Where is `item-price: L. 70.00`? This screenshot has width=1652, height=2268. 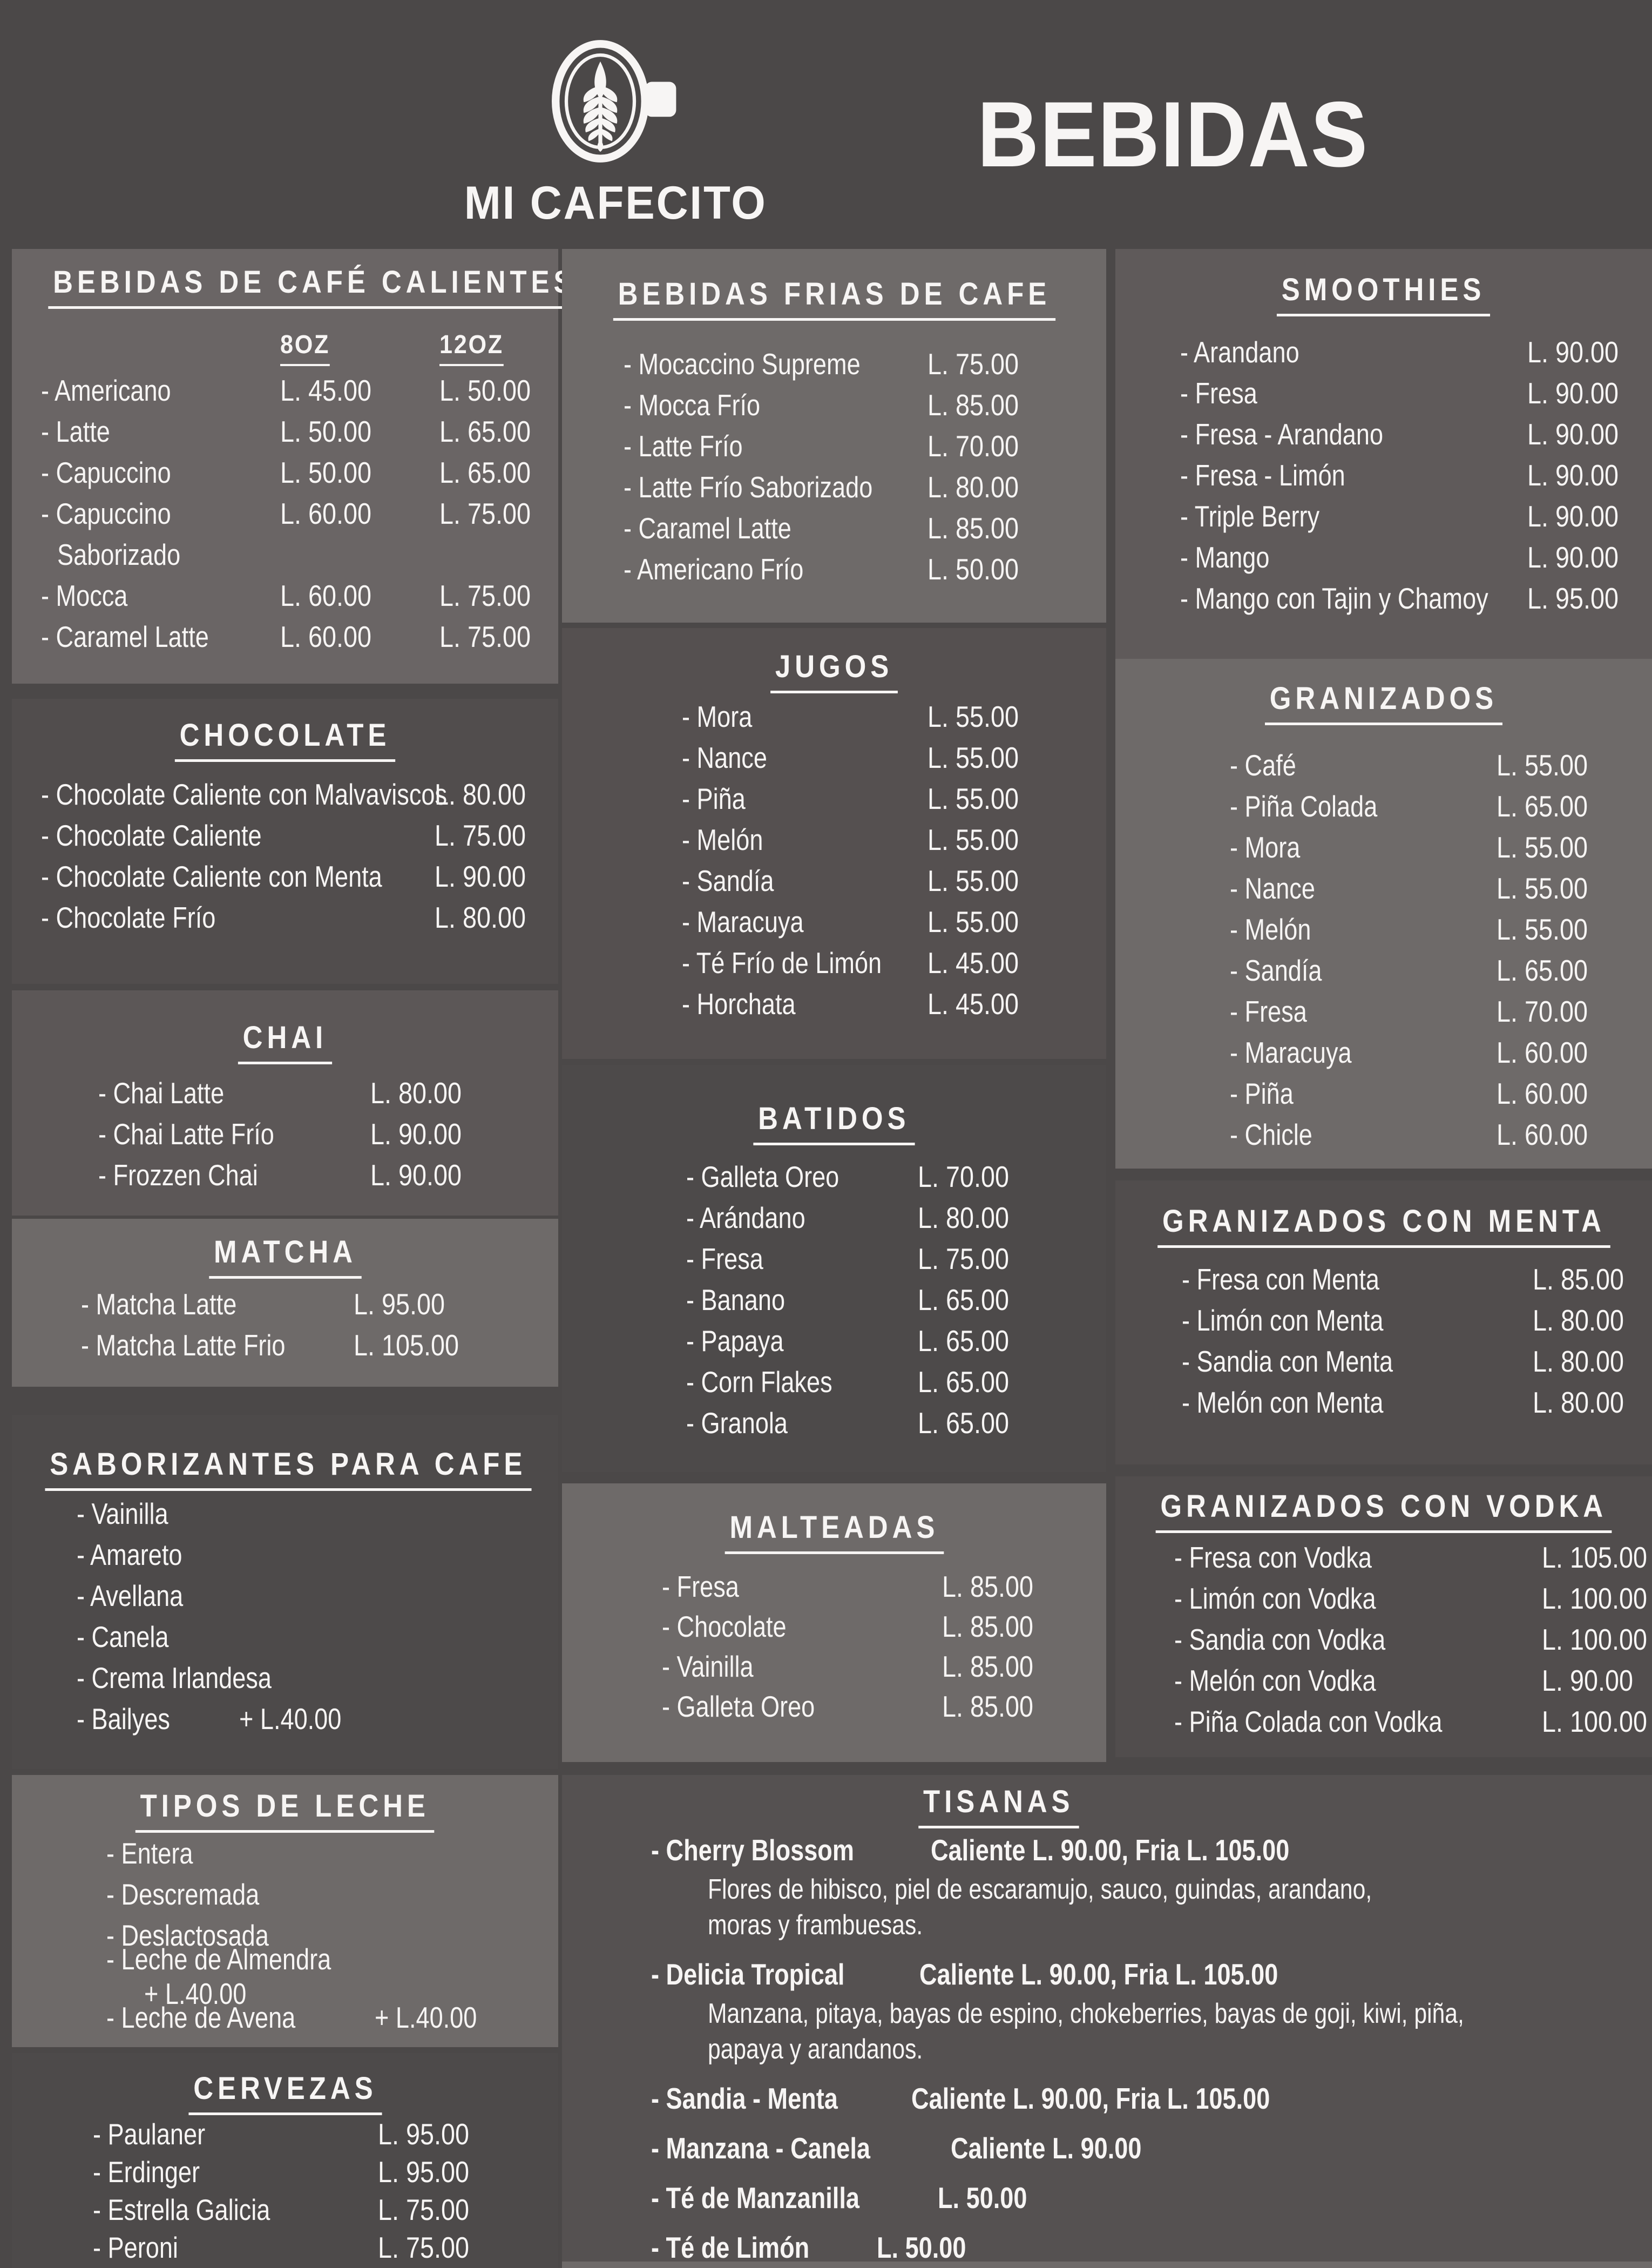
item-price: L. 70.00 is located at coordinates (1542, 1012).